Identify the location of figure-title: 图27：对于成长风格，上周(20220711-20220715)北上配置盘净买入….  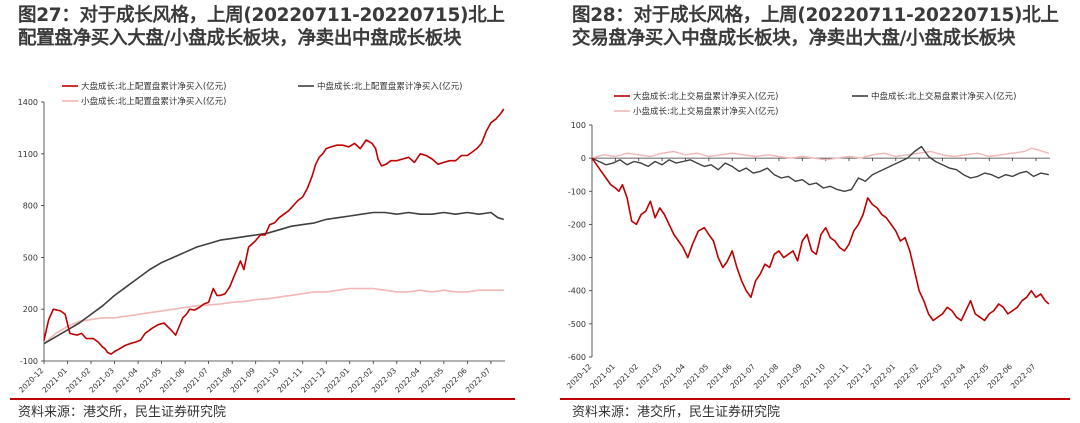
(261, 27).